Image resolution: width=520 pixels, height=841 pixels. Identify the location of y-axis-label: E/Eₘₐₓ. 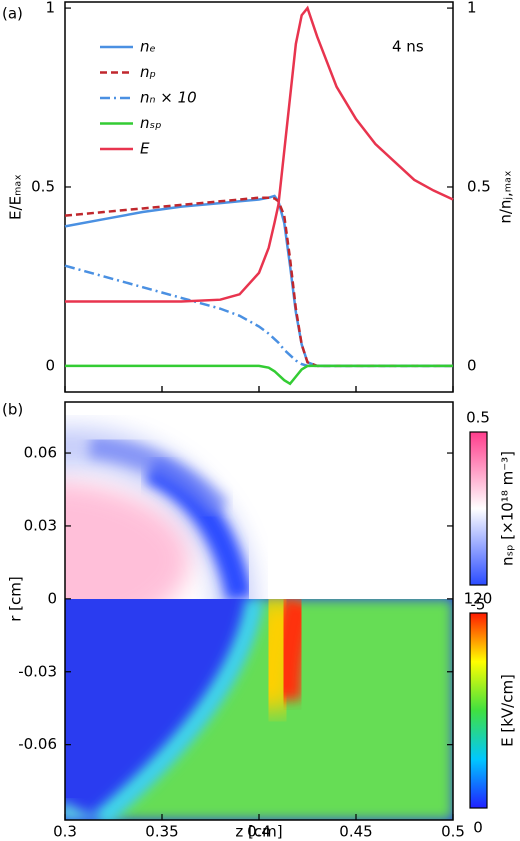
(16, 197).